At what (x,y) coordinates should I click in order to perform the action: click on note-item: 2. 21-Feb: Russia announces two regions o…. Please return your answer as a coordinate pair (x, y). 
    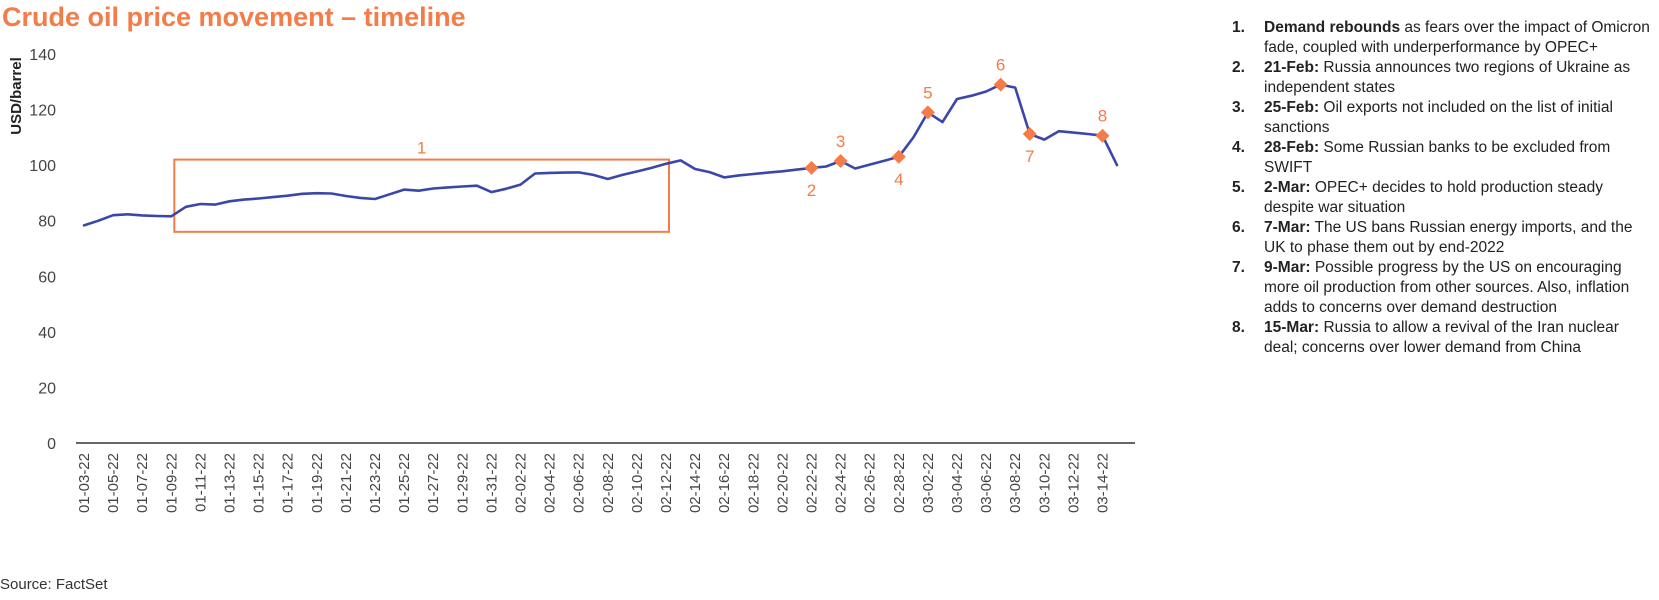
    Looking at the image, I should click on (1442, 78).